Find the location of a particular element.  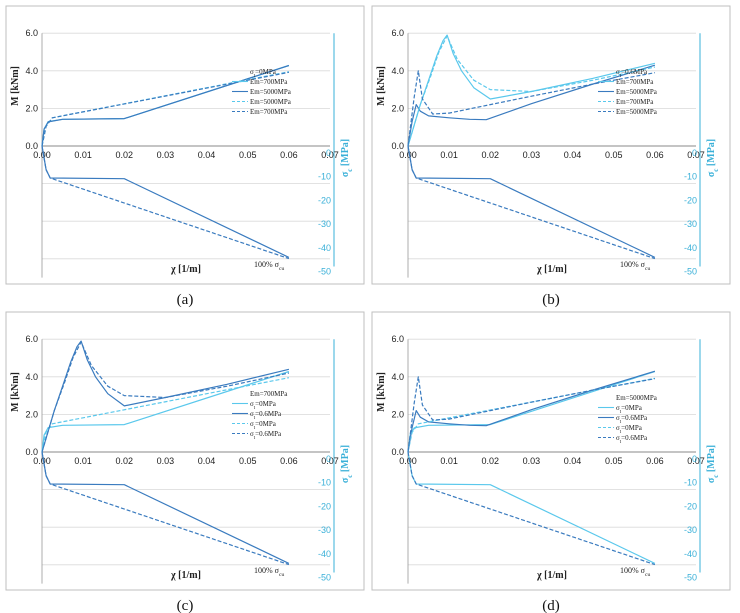

legend-title: σt=0.6MPa is located at coordinates (632, 73).